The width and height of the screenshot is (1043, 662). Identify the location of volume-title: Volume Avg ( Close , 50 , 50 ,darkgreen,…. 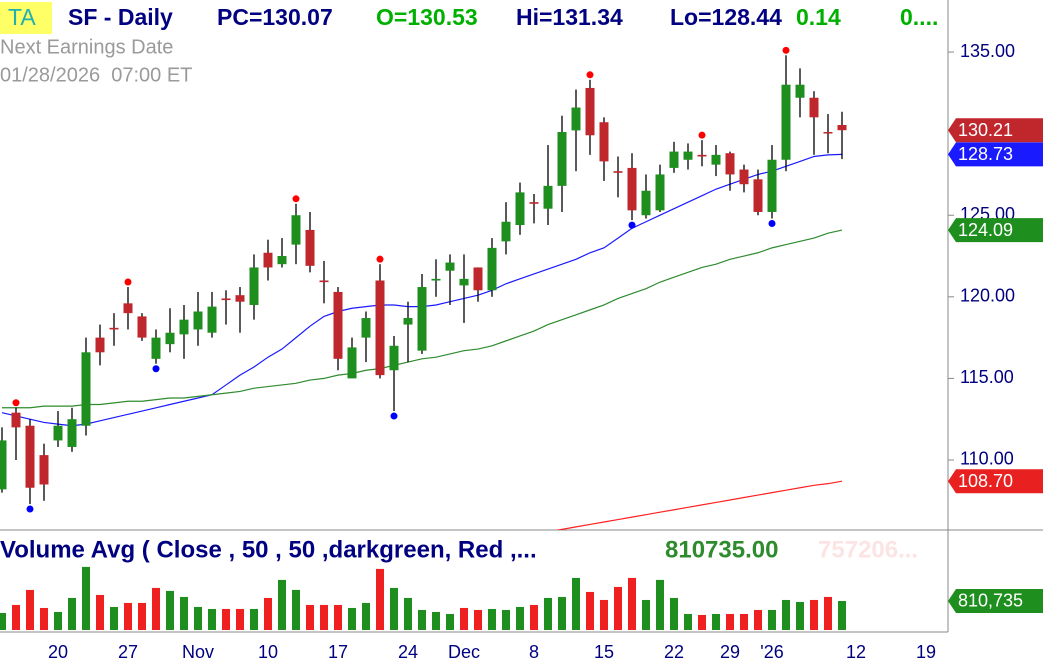
(268, 549).